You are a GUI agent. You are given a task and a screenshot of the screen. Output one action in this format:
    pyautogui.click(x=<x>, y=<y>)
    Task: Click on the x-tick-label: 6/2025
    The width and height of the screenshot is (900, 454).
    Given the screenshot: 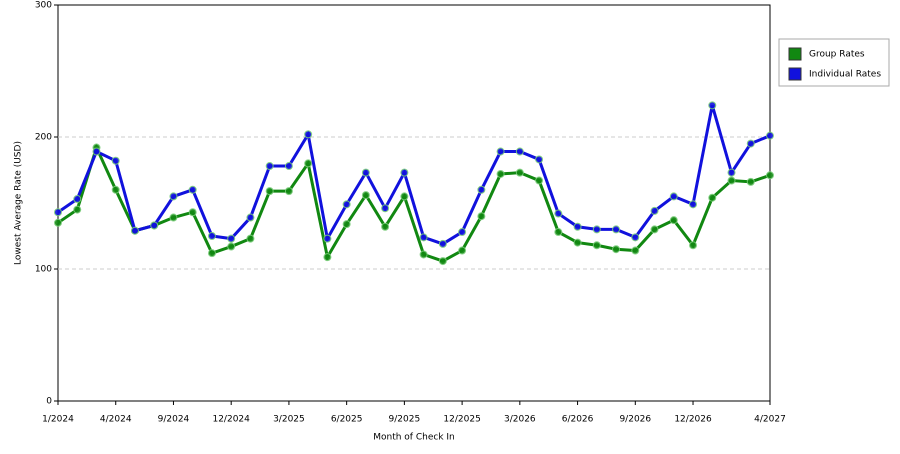 What is the action you would take?
    pyautogui.click(x=347, y=420)
    